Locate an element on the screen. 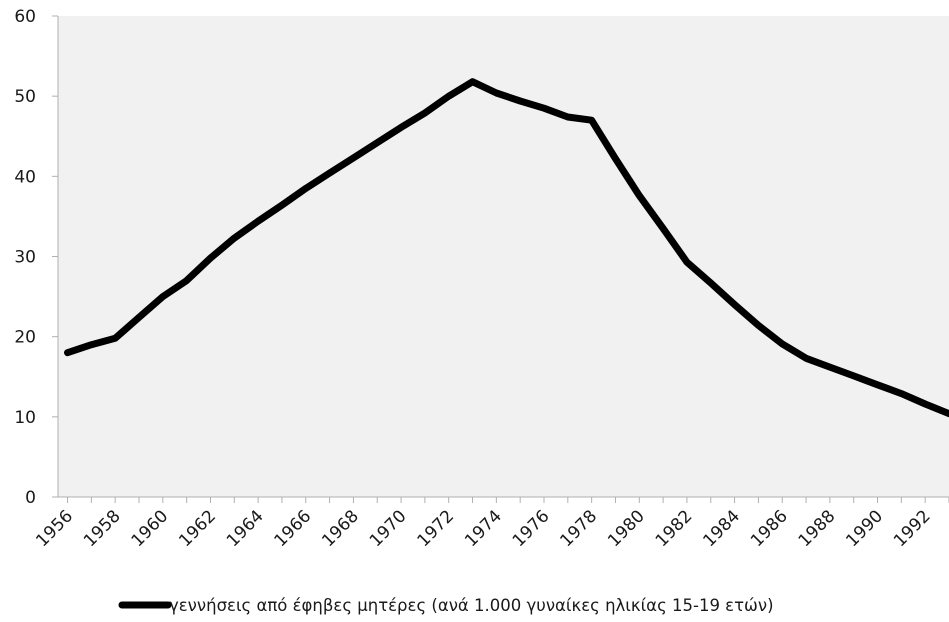  x-tick-label: 1984 is located at coordinates (721, 528).